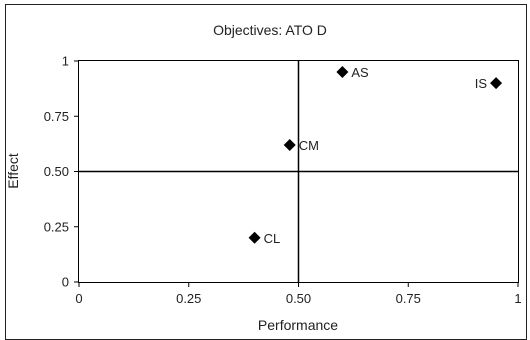 This screenshot has width=530, height=340. I want to click on y-tick-label: 0.50, so click(56, 171).